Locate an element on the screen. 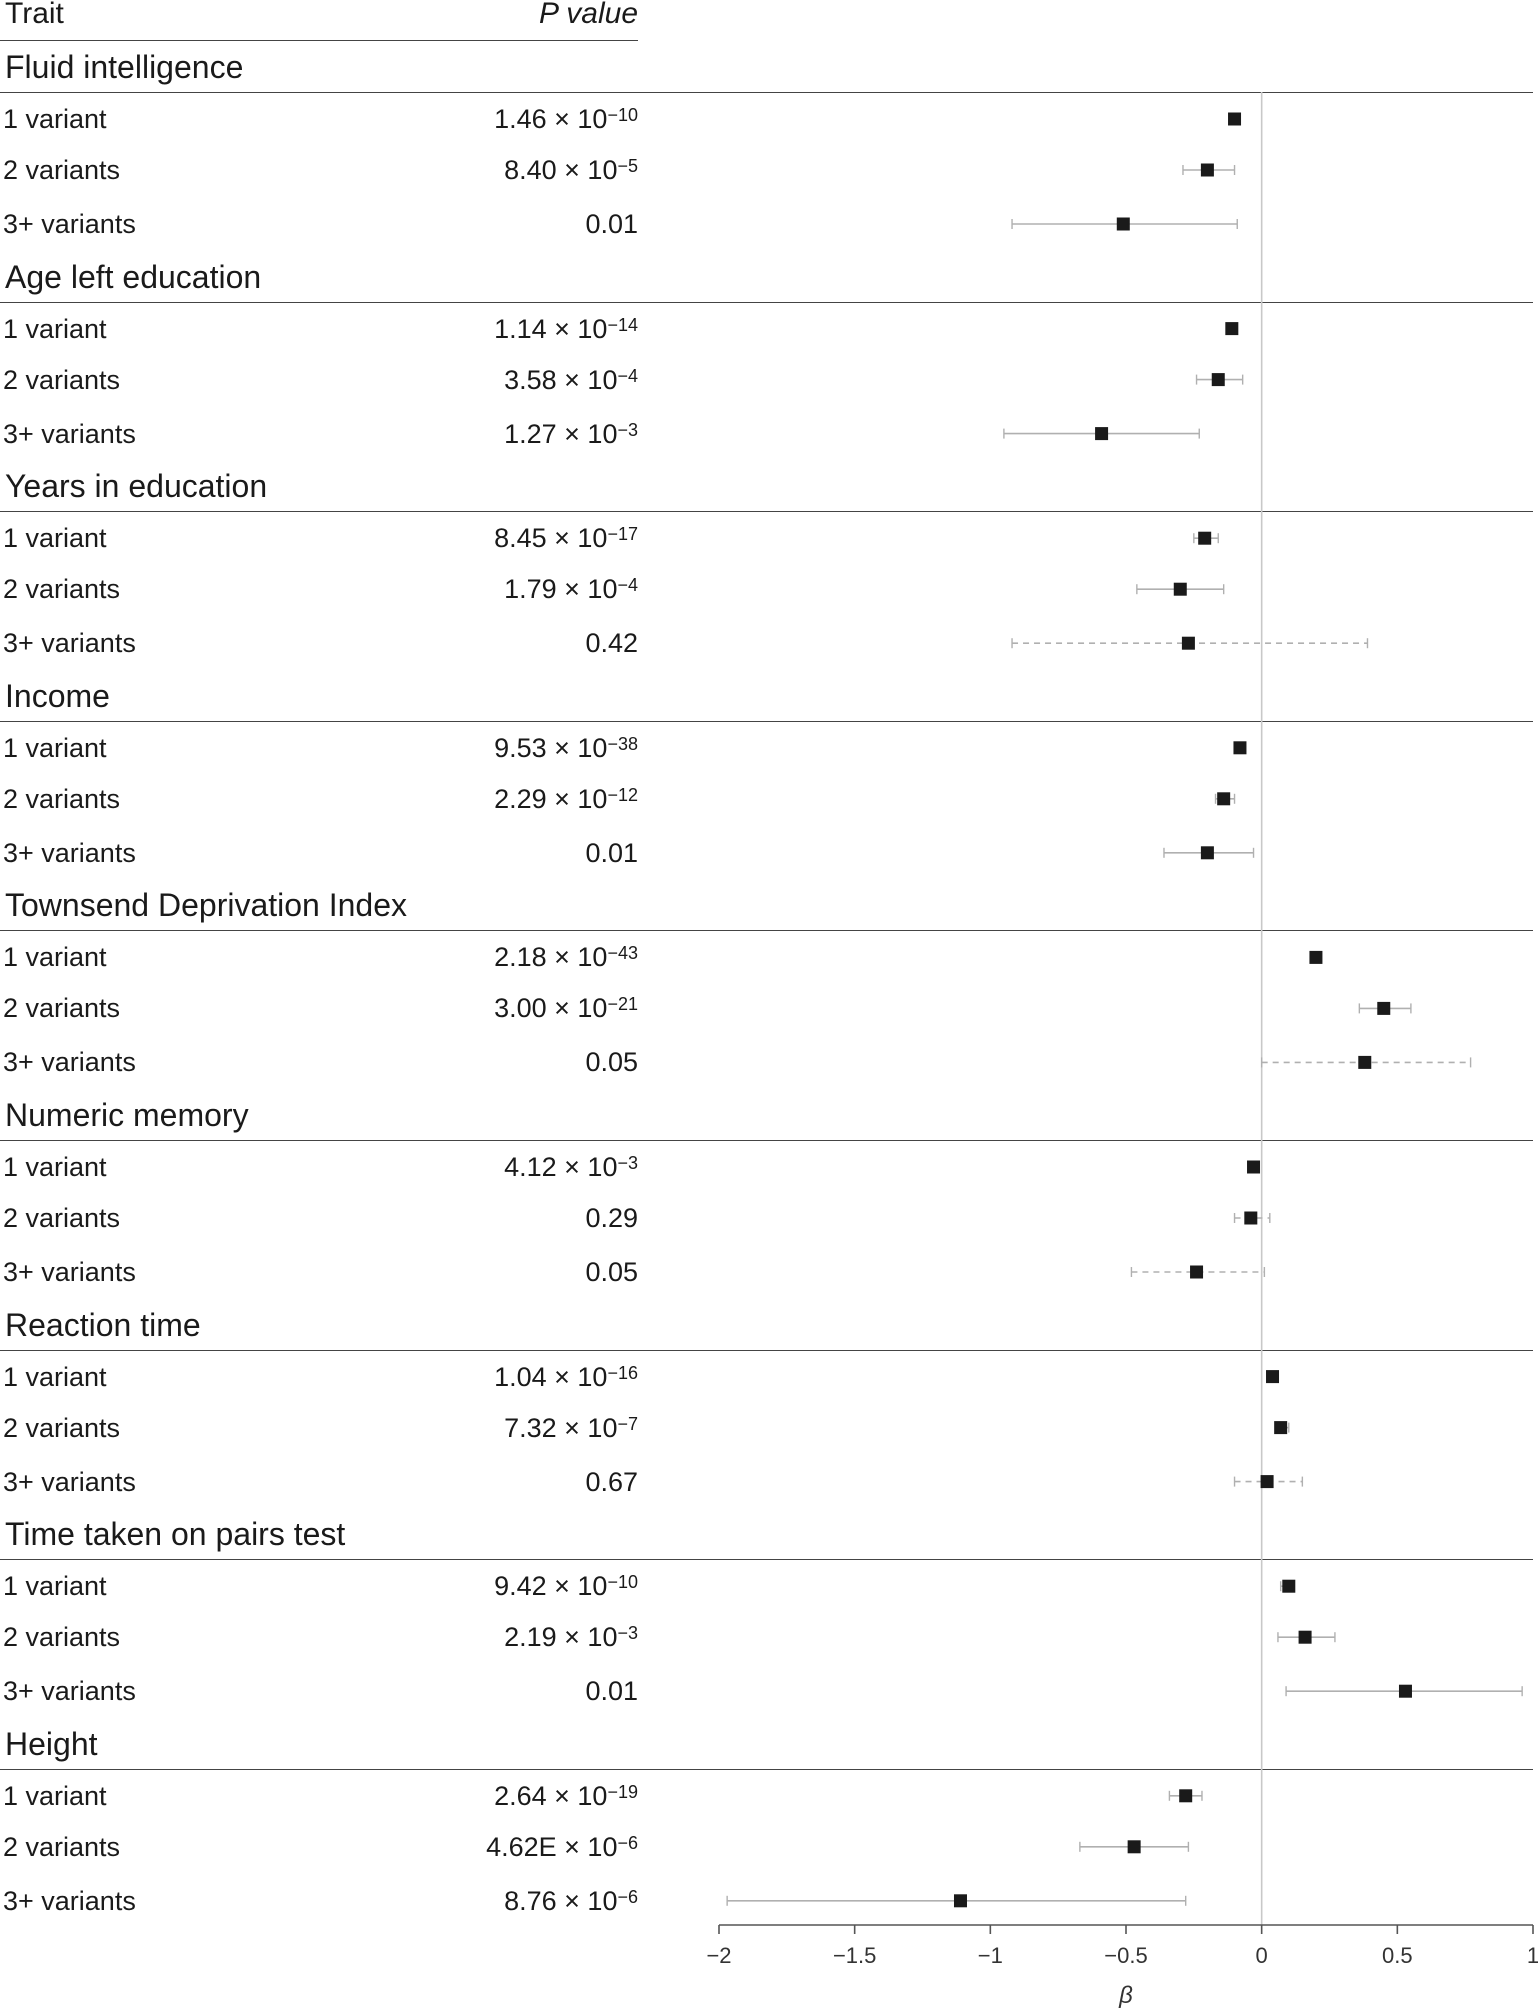 Image resolution: width=1538 pixels, height=2012 pixels. p-value-mantissa: 4.12 × 10 is located at coordinates (561, 1167).